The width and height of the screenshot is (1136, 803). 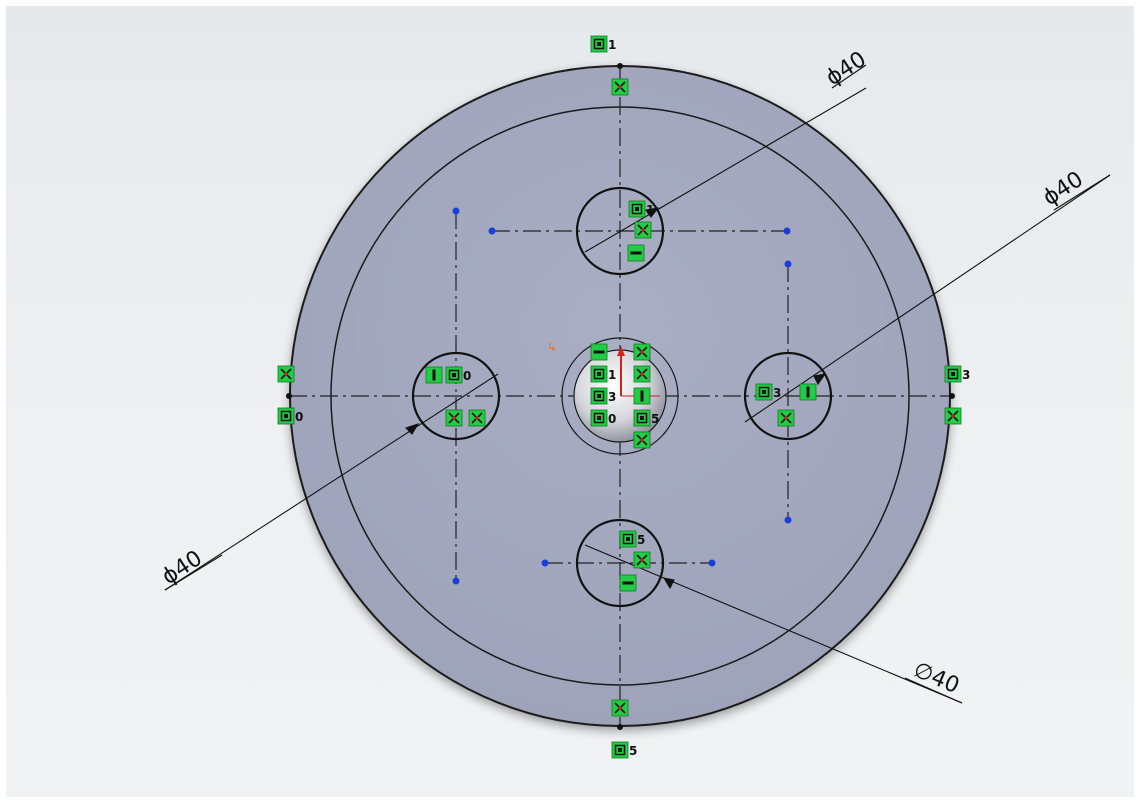 I want to click on center-boss-ring, so click(x=620, y=396).